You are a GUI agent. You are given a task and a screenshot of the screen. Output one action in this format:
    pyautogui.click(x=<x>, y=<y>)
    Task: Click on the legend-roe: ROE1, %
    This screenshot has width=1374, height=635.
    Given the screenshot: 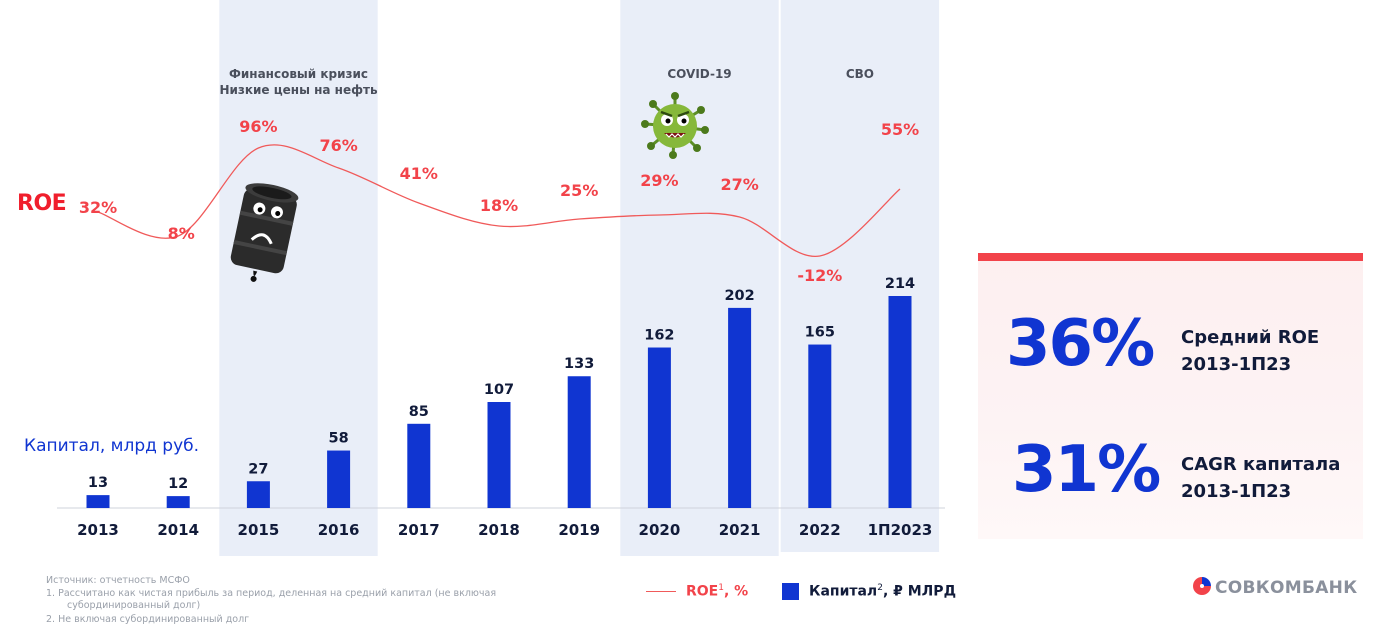 What is the action you would take?
    pyautogui.click(x=697, y=591)
    